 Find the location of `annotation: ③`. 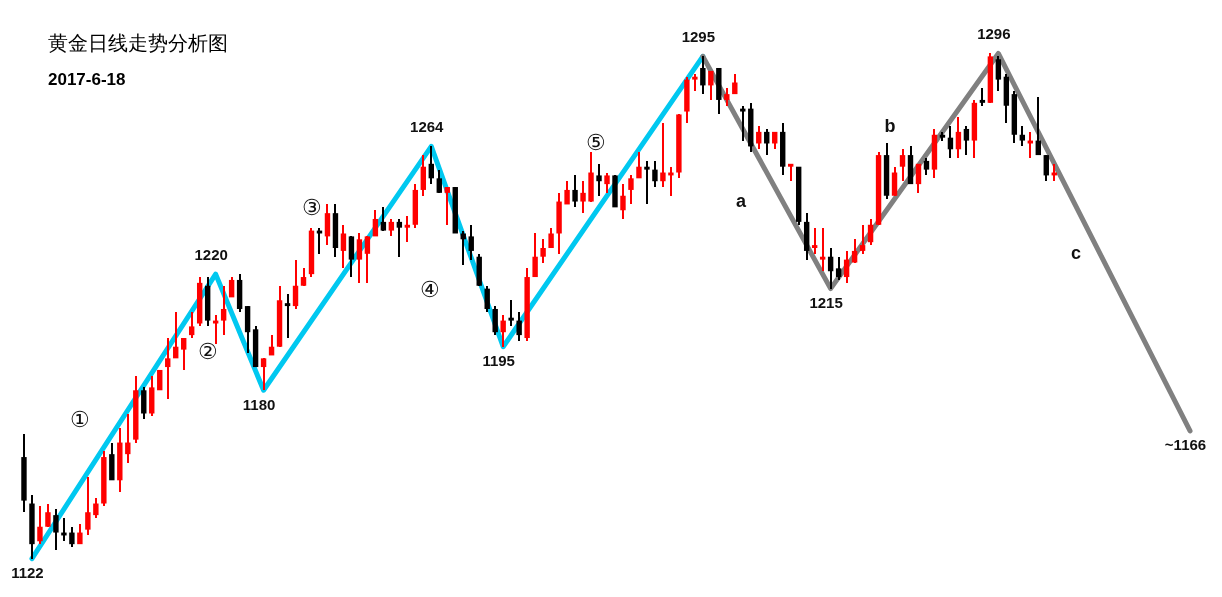

annotation: ③ is located at coordinates (312, 207).